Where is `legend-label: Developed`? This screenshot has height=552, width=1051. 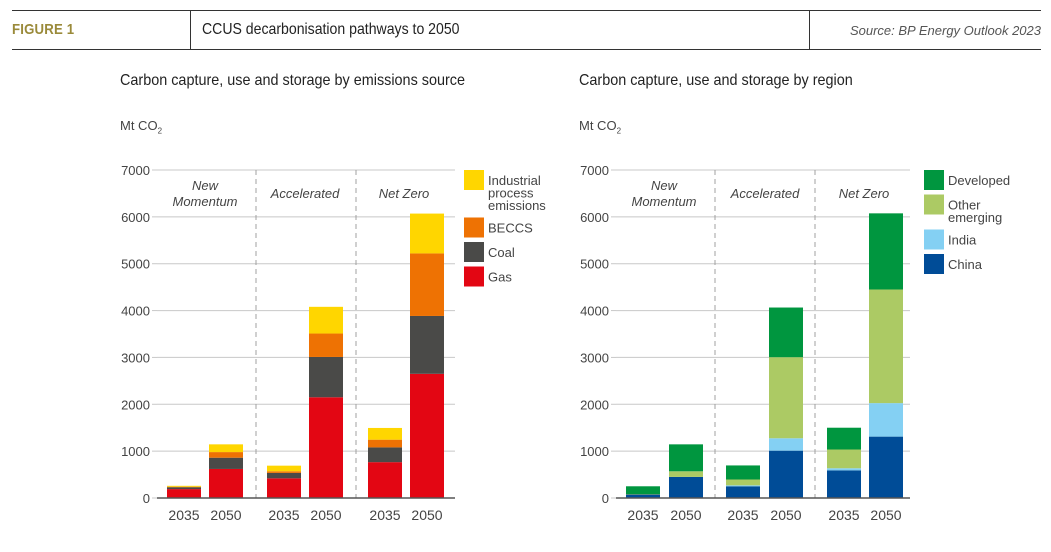 legend-label: Developed is located at coordinates (979, 180).